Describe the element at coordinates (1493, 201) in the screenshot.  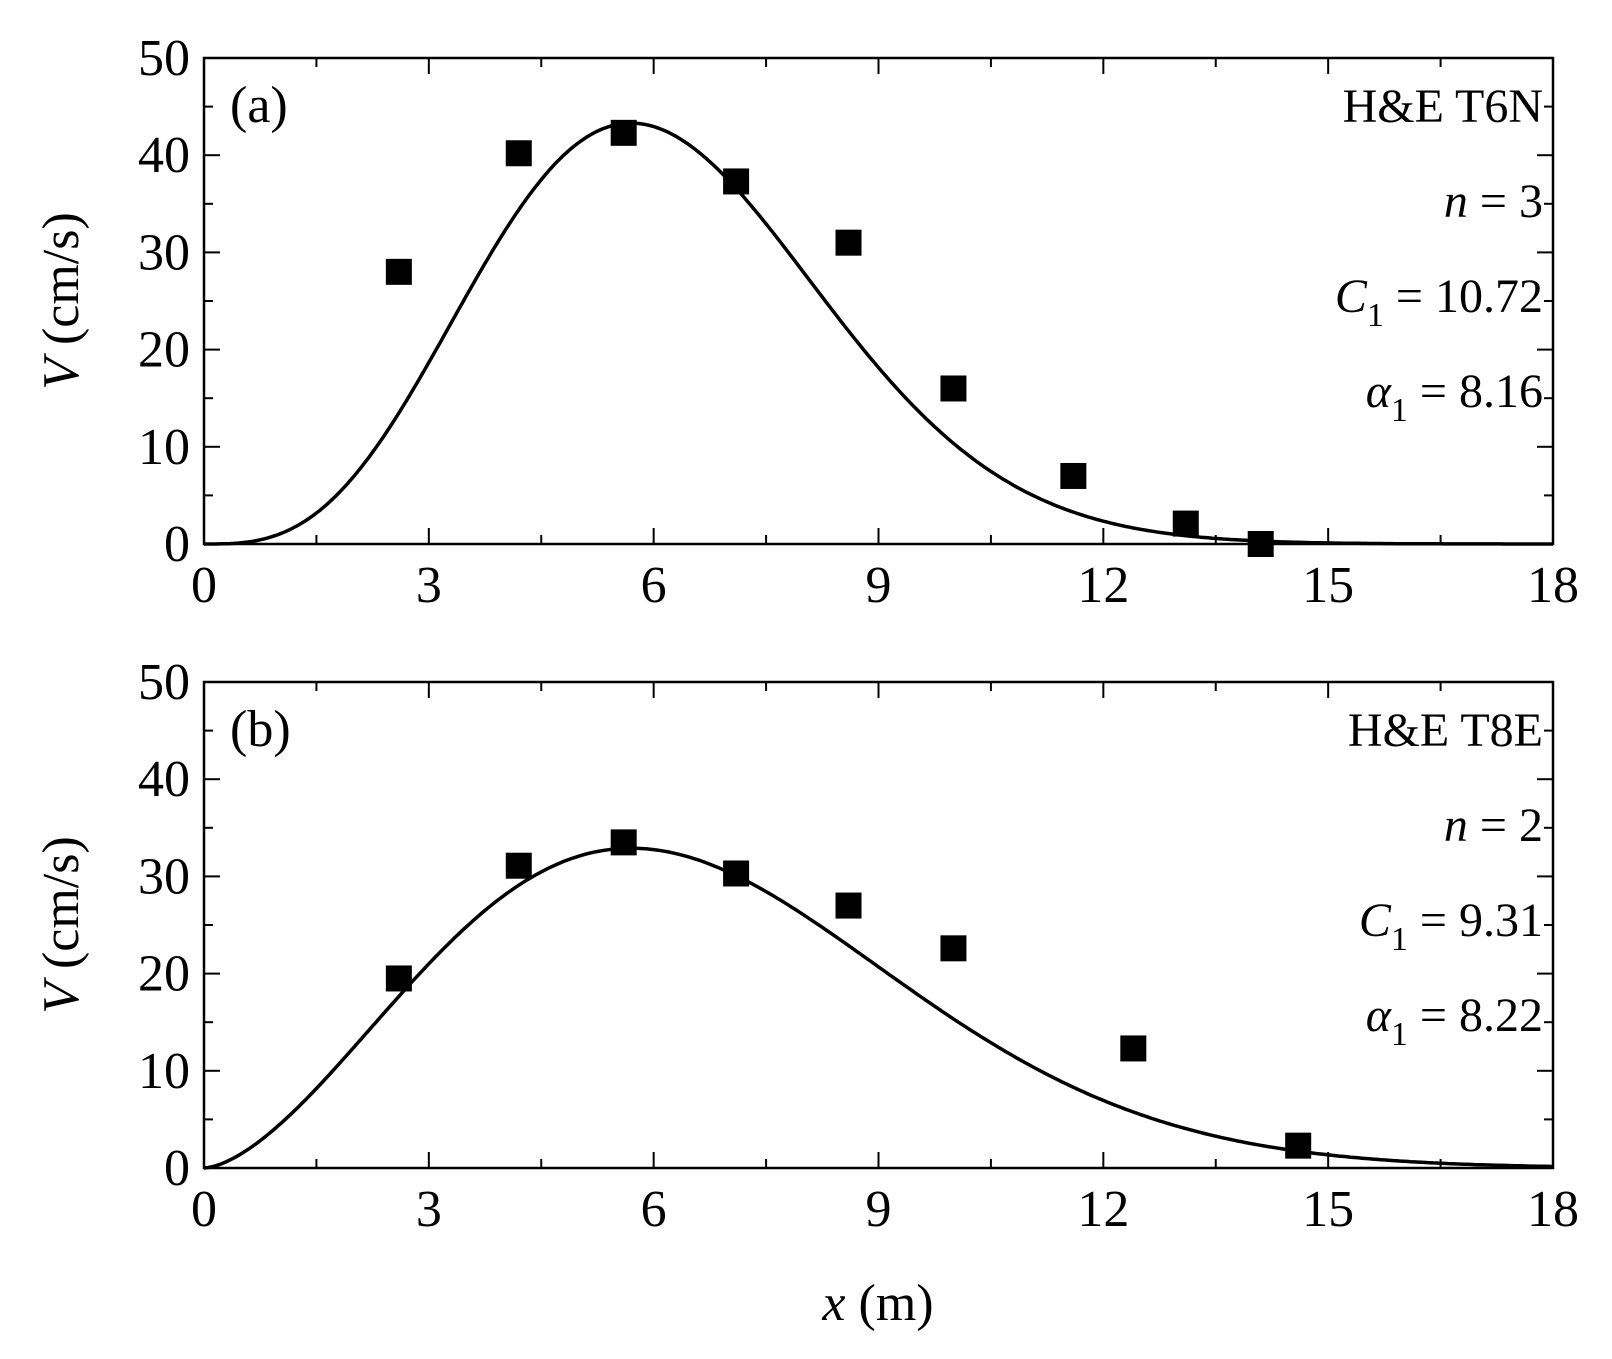
I see `annotation-n: n = 3` at that location.